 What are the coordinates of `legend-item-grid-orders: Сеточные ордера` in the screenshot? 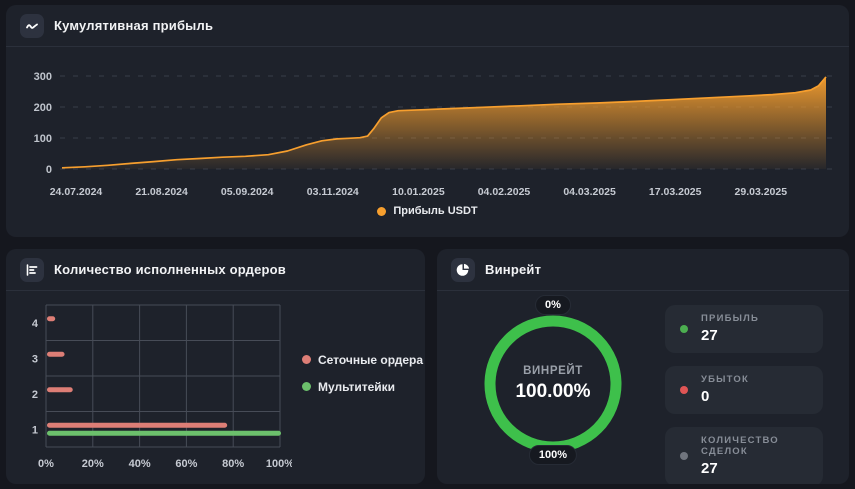 It's located at (362, 360).